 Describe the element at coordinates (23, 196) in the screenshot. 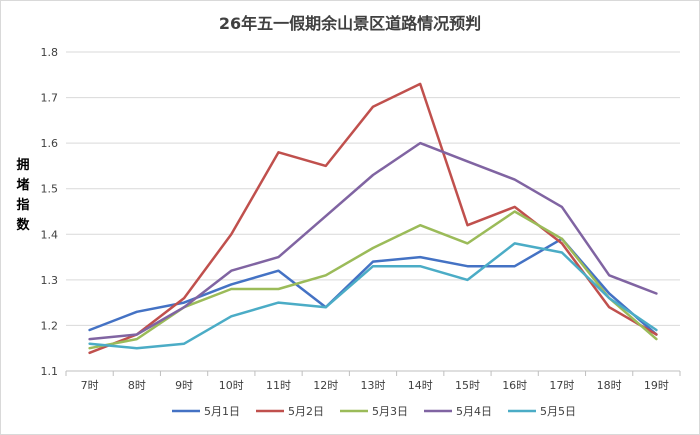

I see `y-axis-label: 拥 堵 指 数` at that location.